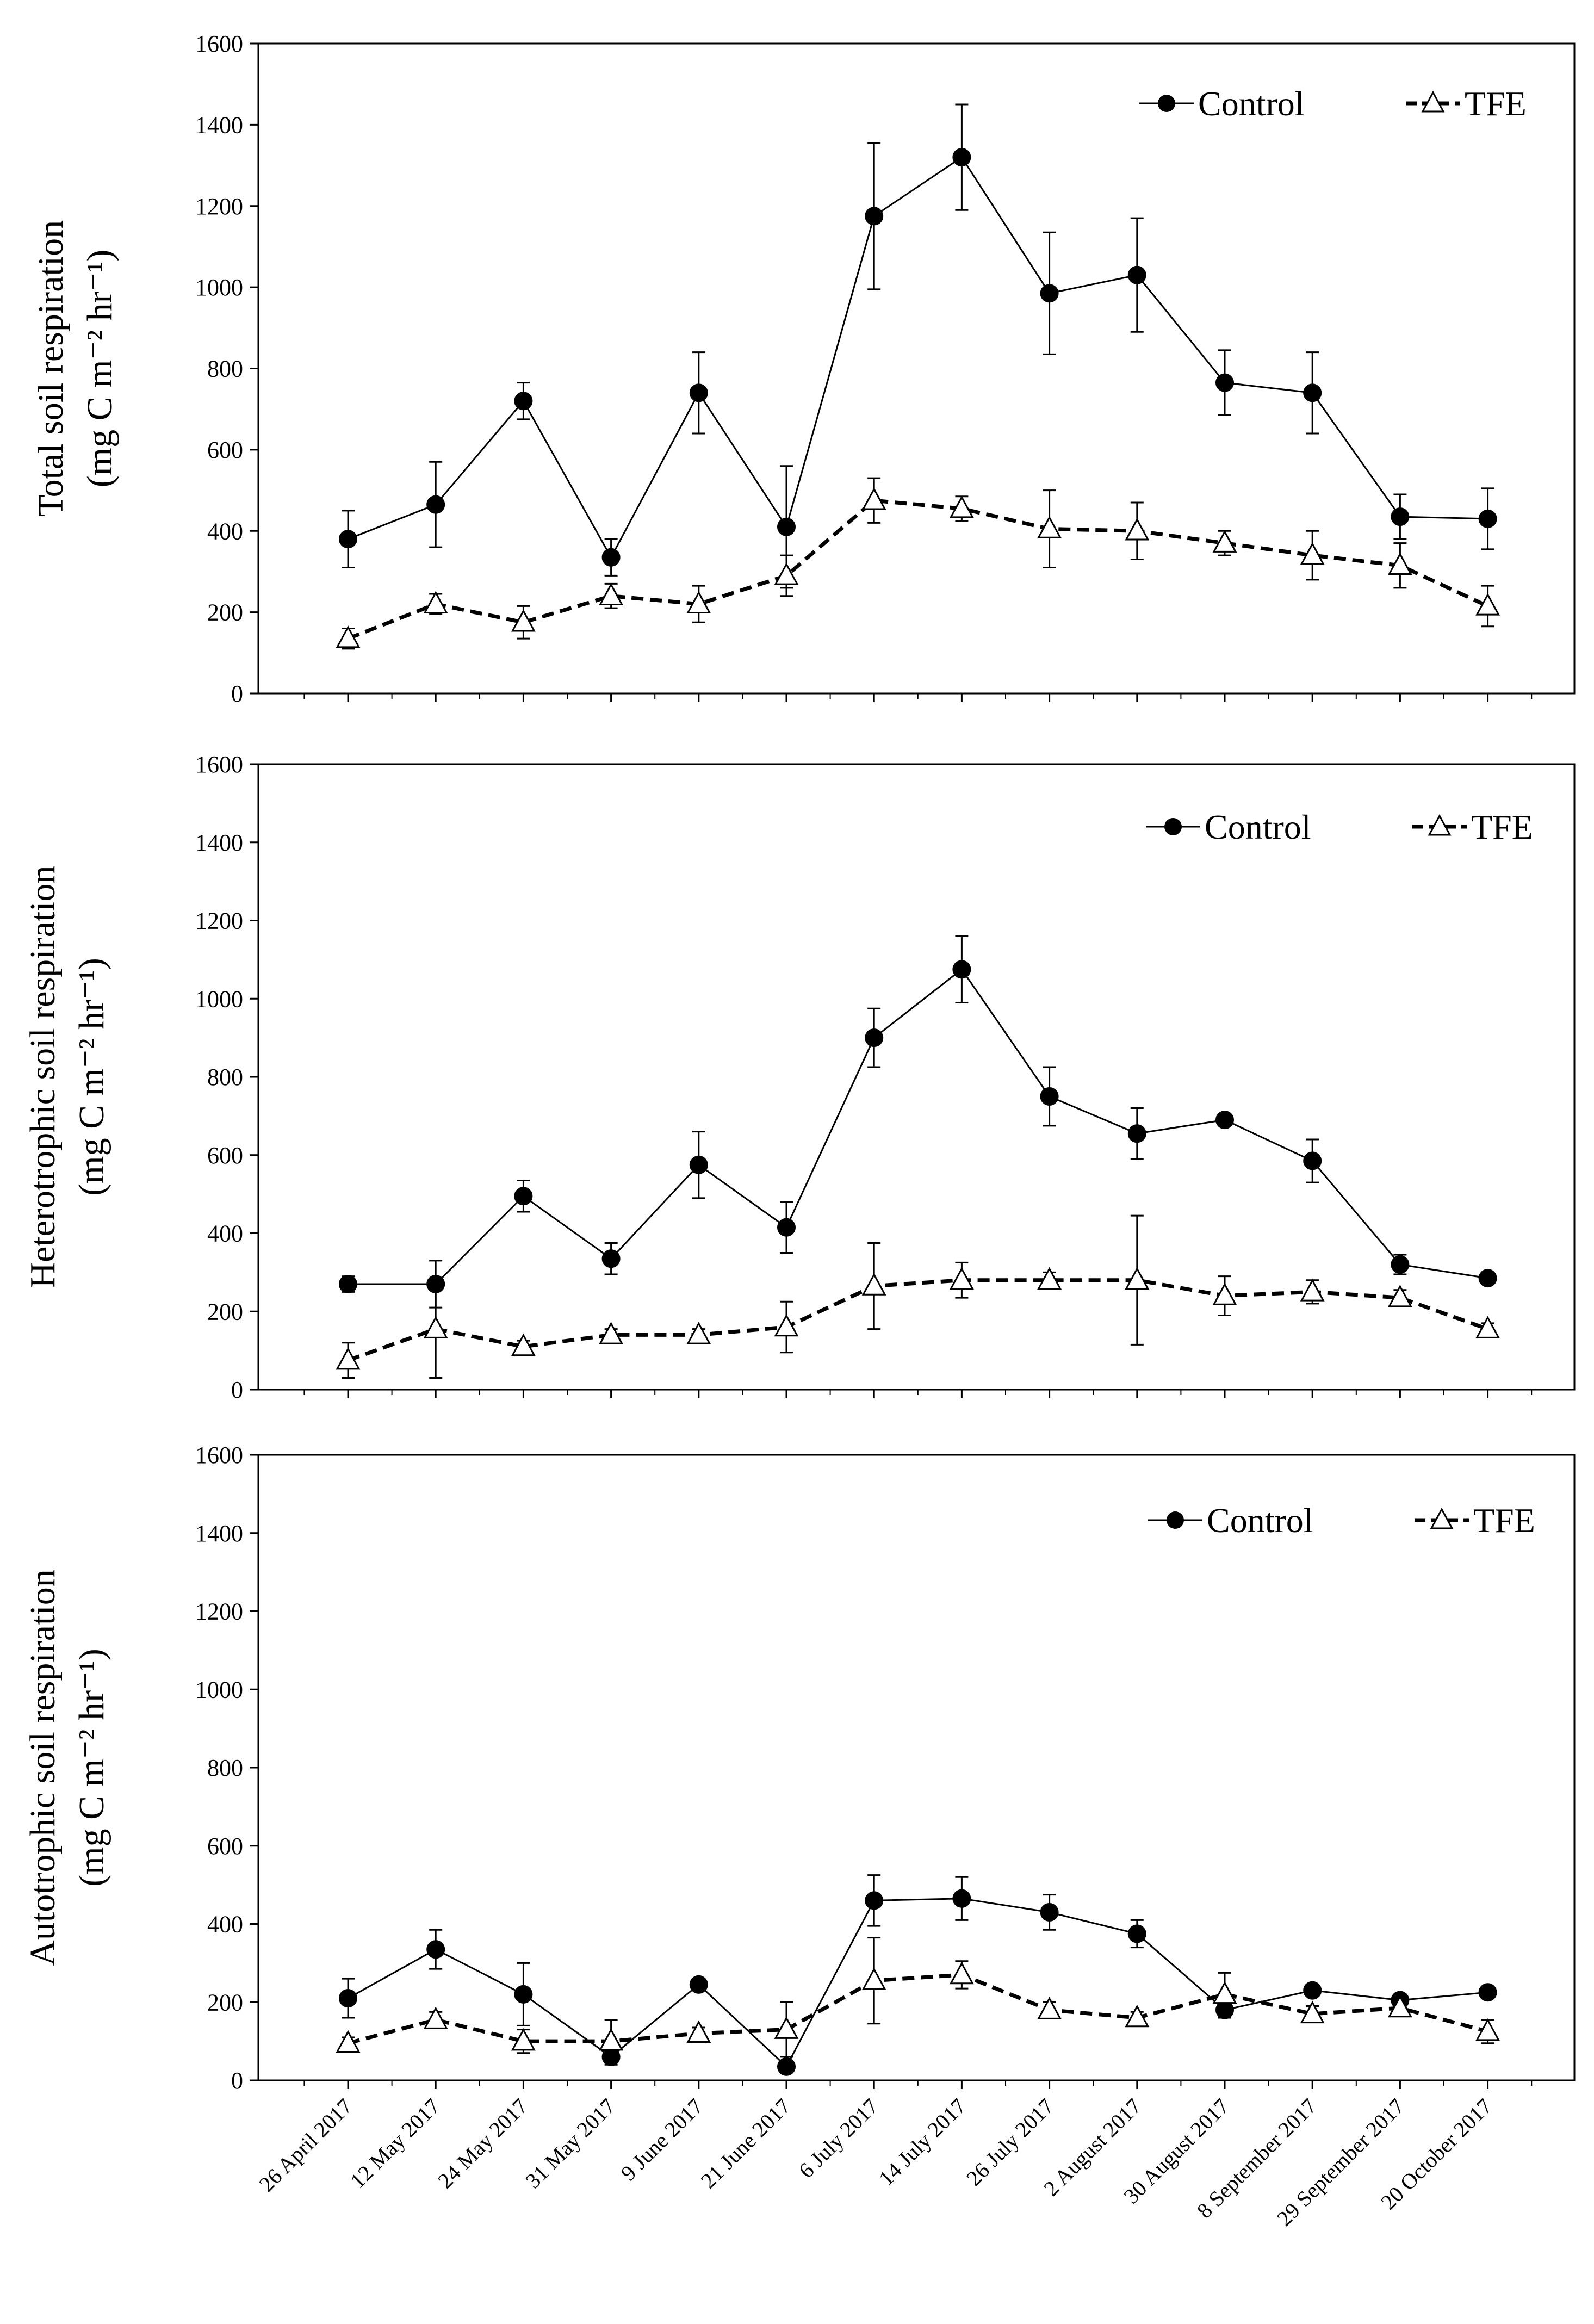 The image size is (1594, 2324). What do you see at coordinates (482, 2143) in the screenshot?
I see `x-date-label: 24 May 2017` at bounding box center [482, 2143].